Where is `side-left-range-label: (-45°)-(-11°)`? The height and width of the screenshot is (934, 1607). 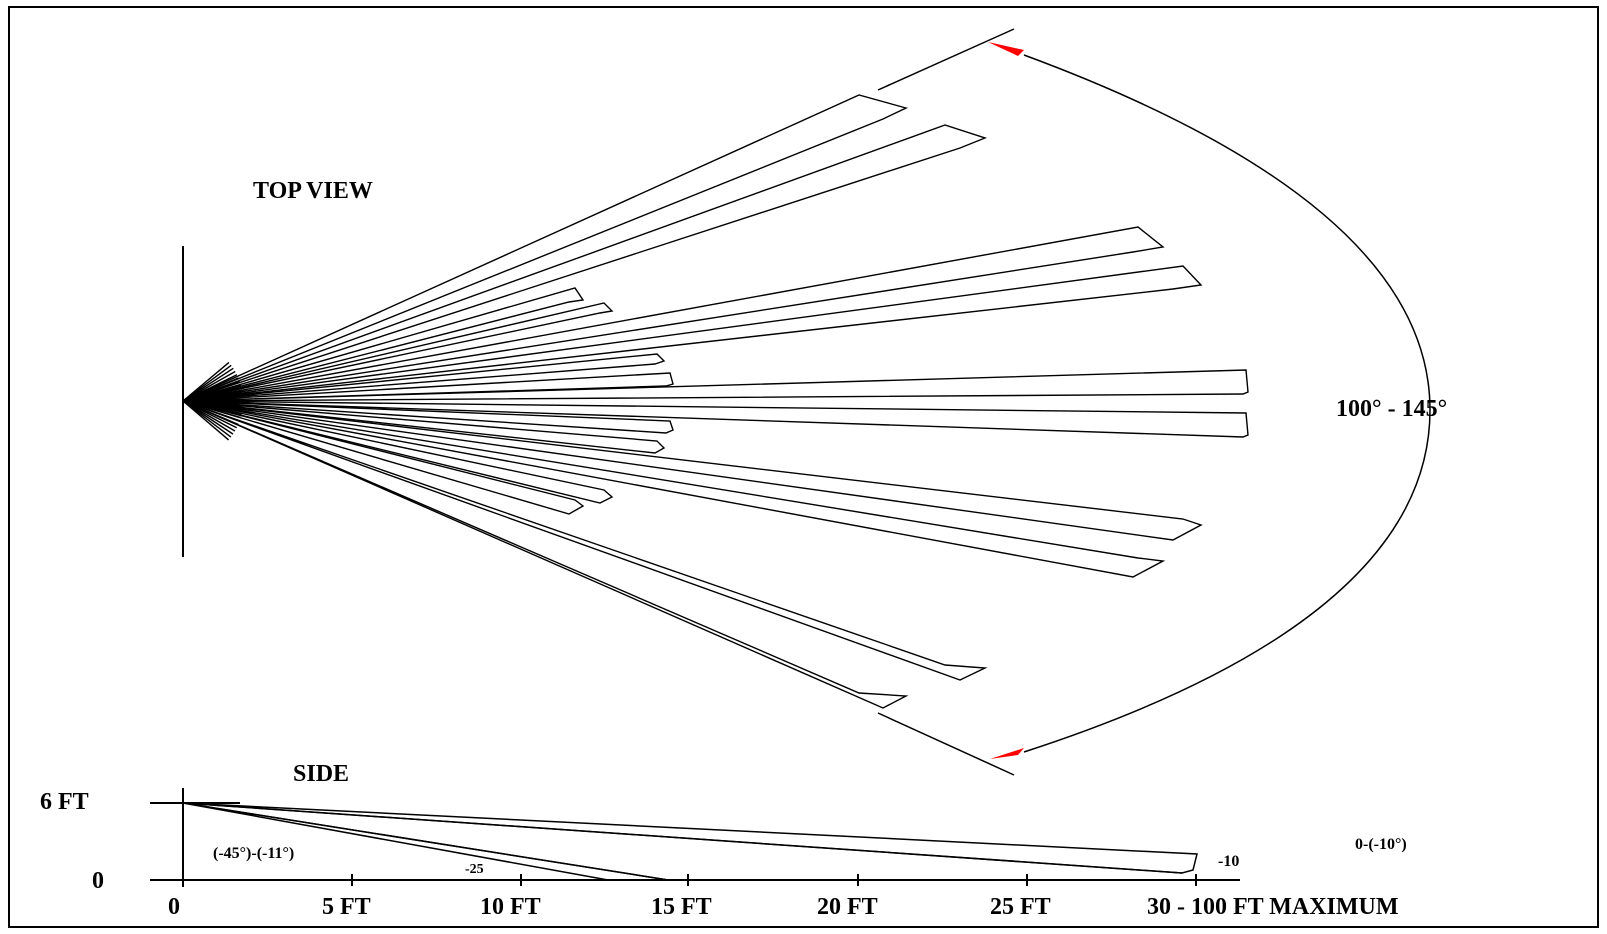
side-left-range-label: (-45°)-(-11°) is located at coordinates (253, 853).